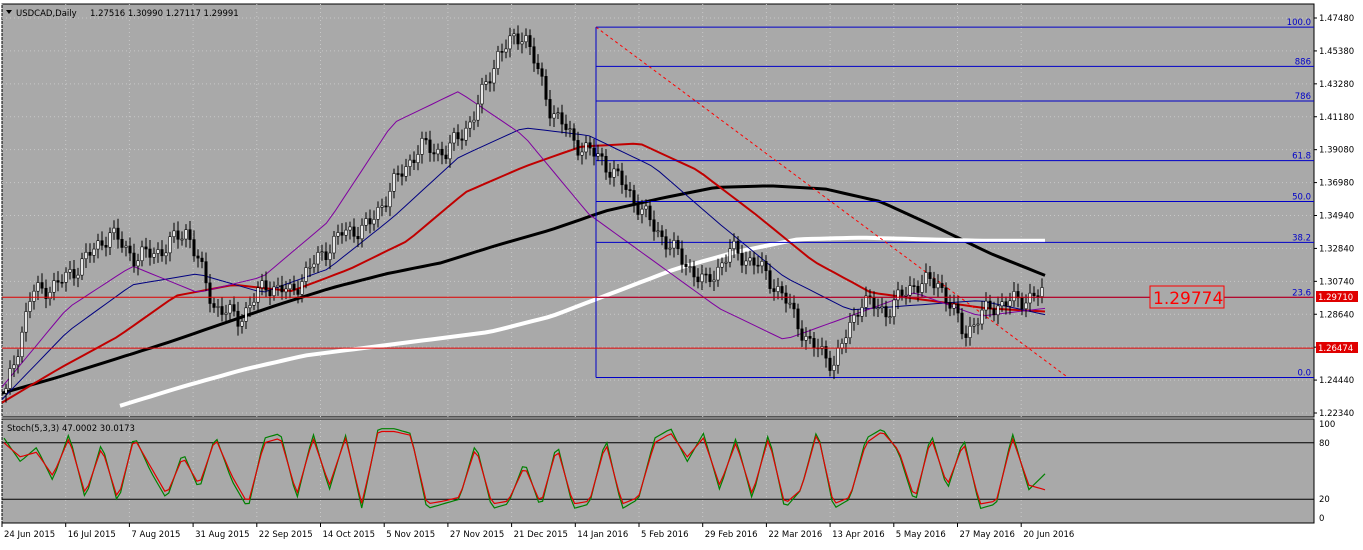  Describe the element at coordinates (1299, 23) in the screenshot. I see `fib-level-label: 100.0` at that location.